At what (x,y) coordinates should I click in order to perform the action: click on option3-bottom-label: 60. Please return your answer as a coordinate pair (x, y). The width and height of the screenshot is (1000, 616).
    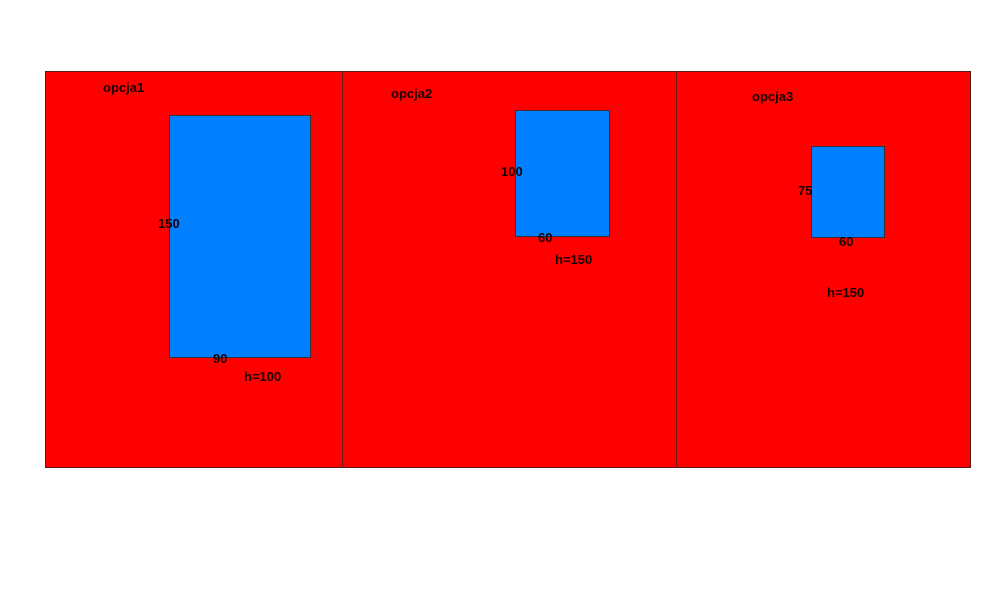
    Looking at the image, I should click on (846, 241).